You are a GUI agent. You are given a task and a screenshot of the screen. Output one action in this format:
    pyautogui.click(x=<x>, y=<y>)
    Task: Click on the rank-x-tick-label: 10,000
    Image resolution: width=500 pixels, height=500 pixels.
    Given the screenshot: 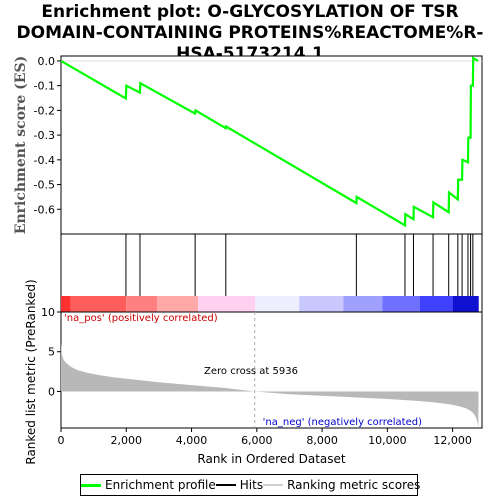 What is the action you would take?
    pyautogui.click(x=387, y=440)
    